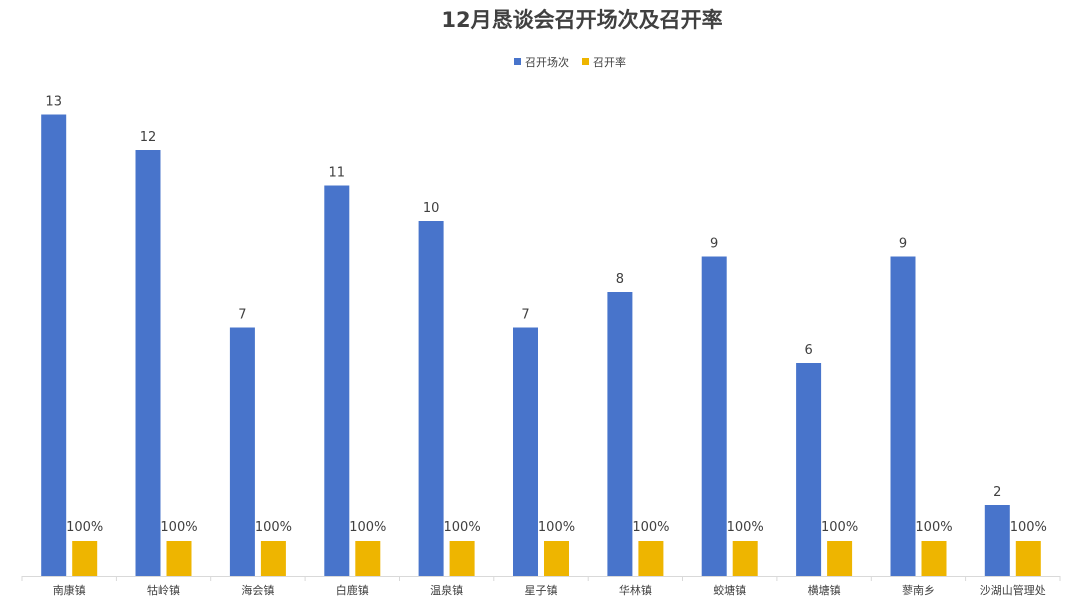  Describe the element at coordinates (517, 61) in the screenshot. I see `legend-swatch-count` at that location.